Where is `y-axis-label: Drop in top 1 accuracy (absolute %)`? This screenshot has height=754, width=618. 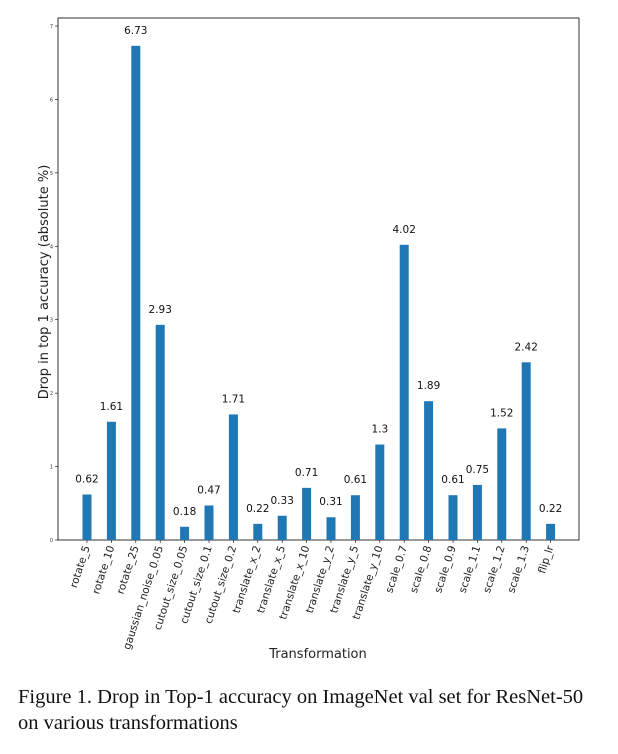
y-axis-label: Drop in top 1 accuracy (absolute %) is located at coordinates (44, 282).